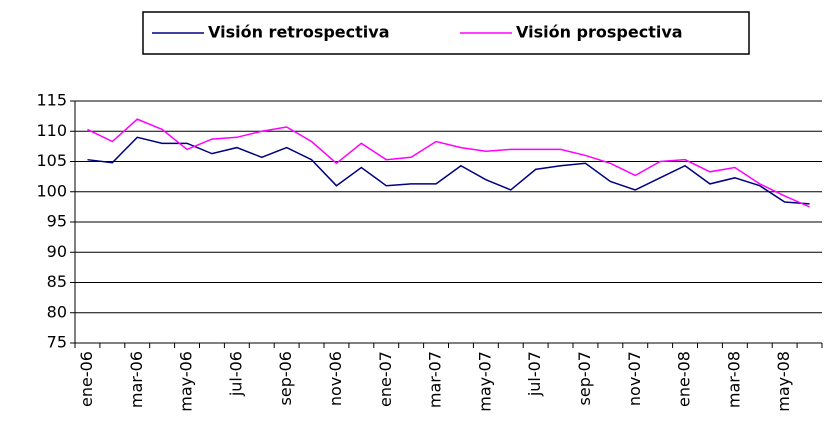 The width and height of the screenshot is (836, 448). I want to click on x-tick-label: sep-07, so click(584, 378).